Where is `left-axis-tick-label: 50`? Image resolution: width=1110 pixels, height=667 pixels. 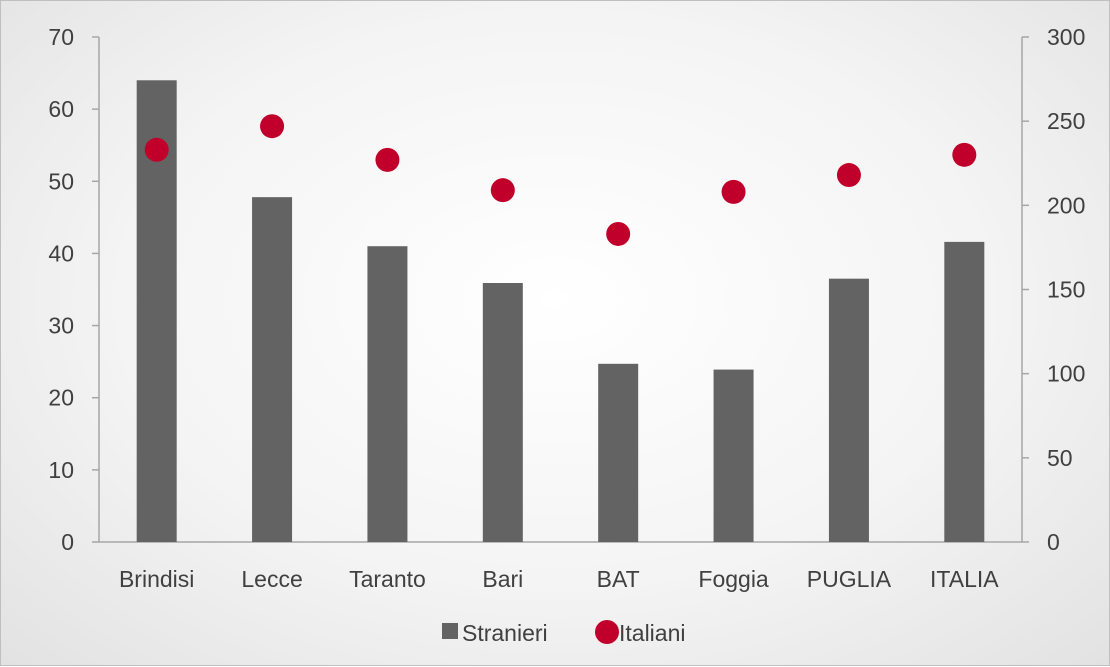
left-axis-tick-label: 50 is located at coordinates (61, 181).